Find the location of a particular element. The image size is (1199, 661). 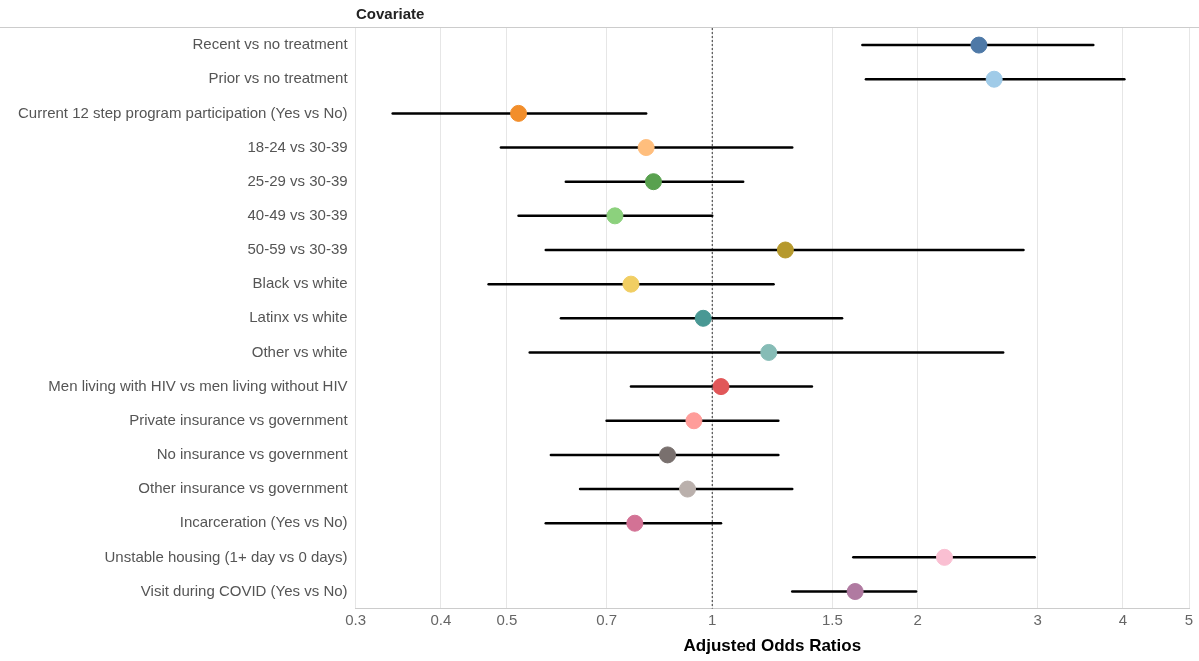

x-tick-label: 0.3 is located at coordinates (356, 619).